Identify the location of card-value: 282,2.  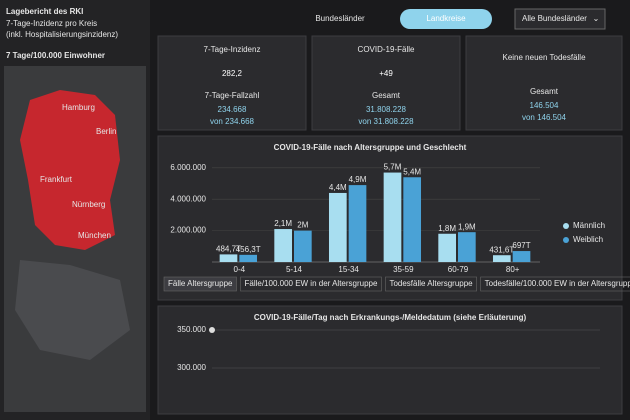
(232, 73).